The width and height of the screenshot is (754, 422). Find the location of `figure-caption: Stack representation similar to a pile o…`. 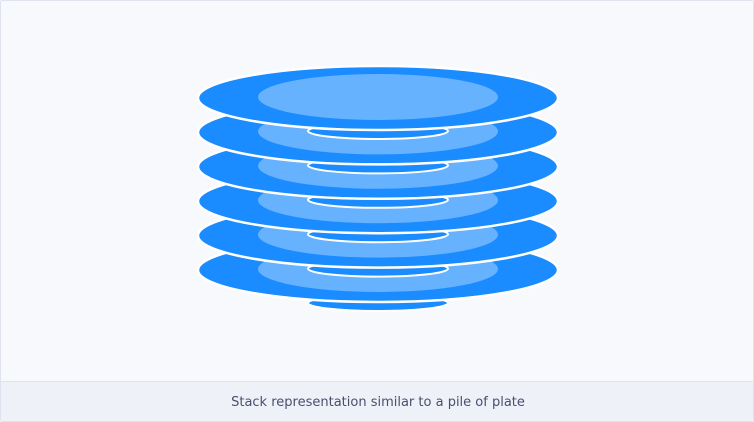

figure-caption: Stack representation similar to a pile o… is located at coordinates (378, 402).